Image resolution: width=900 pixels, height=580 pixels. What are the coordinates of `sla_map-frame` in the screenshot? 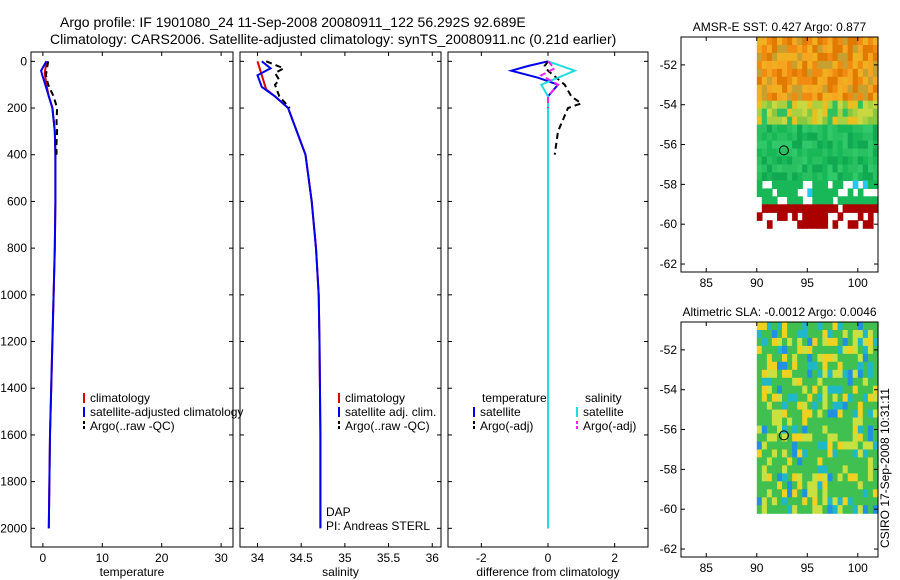 It's located at (779, 439).